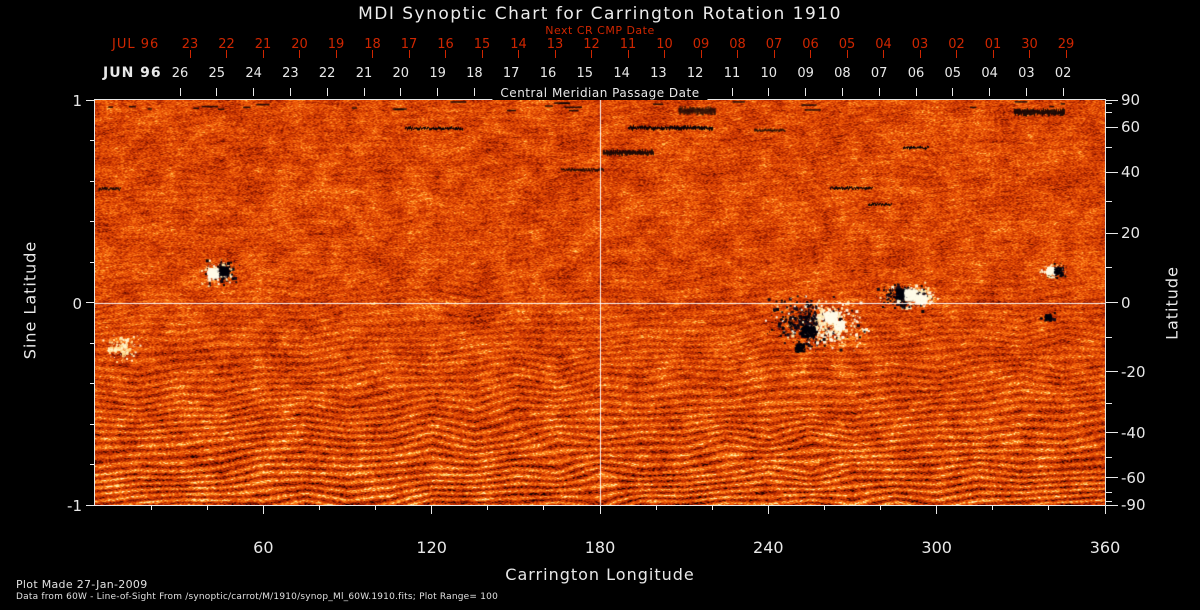  Describe the element at coordinates (548, 73) in the screenshot. I see `top-white-date-label: 16` at that location.